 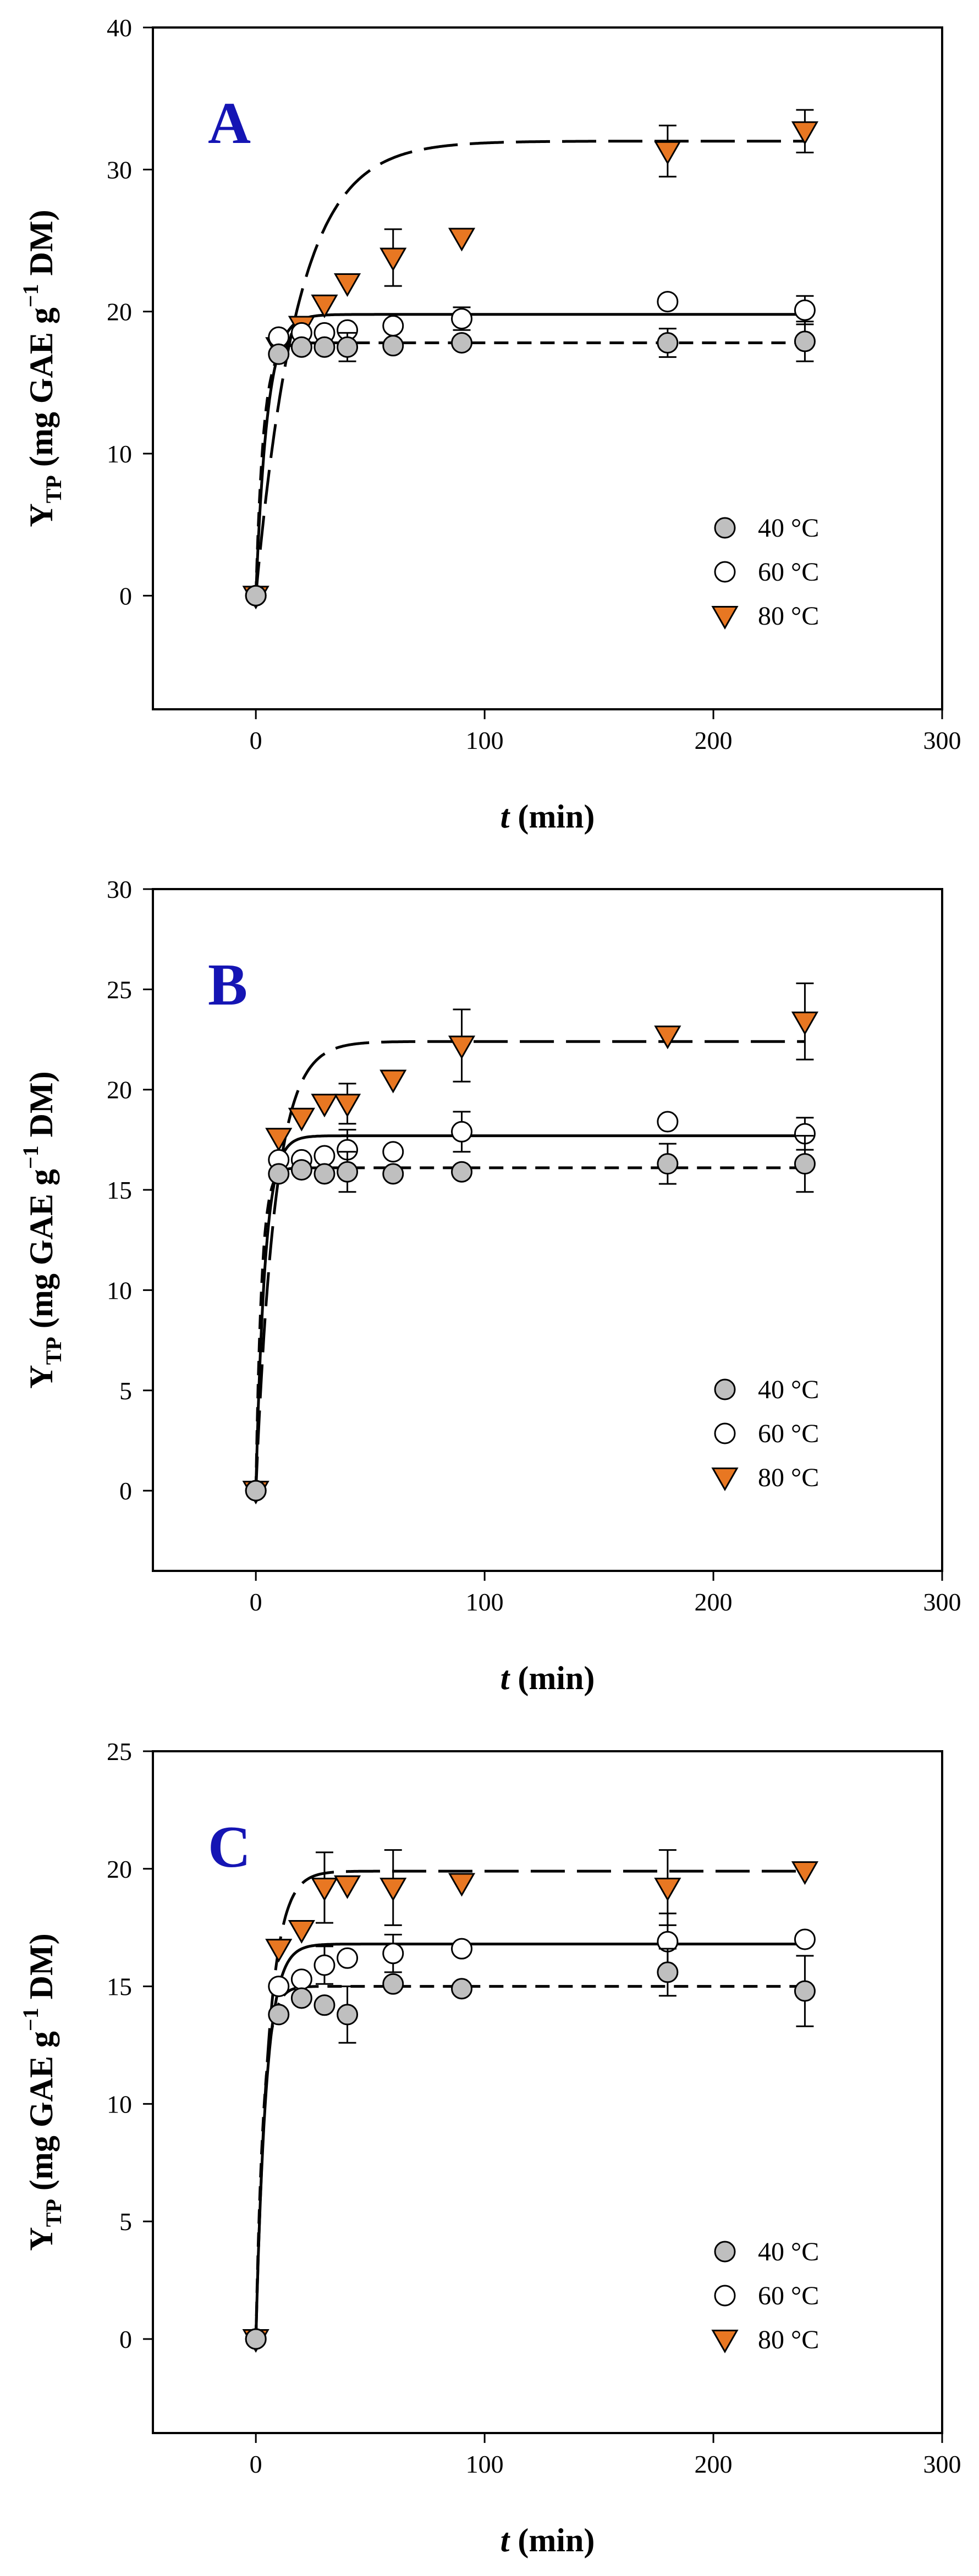 I want to click on y-tick-label: 25, so click(x=119, y=989).